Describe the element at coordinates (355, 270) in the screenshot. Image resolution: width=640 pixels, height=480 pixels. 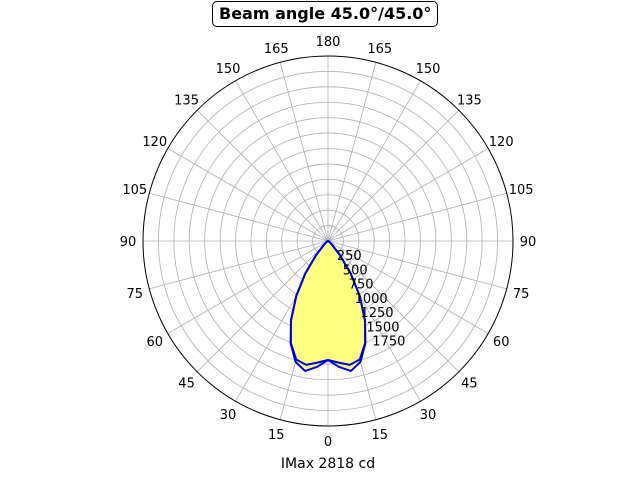
I see `radial-tick-label: 500` at that location.